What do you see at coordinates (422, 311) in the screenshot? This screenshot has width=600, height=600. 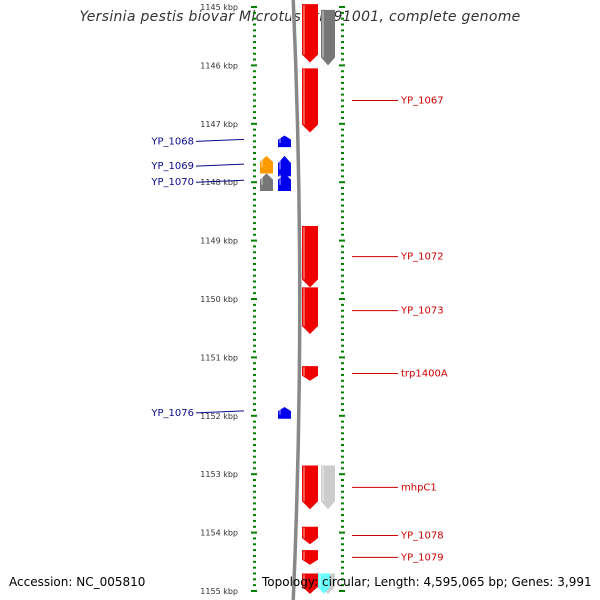 I see `gene-label: YP_1073` at bounding box center [422, 311].